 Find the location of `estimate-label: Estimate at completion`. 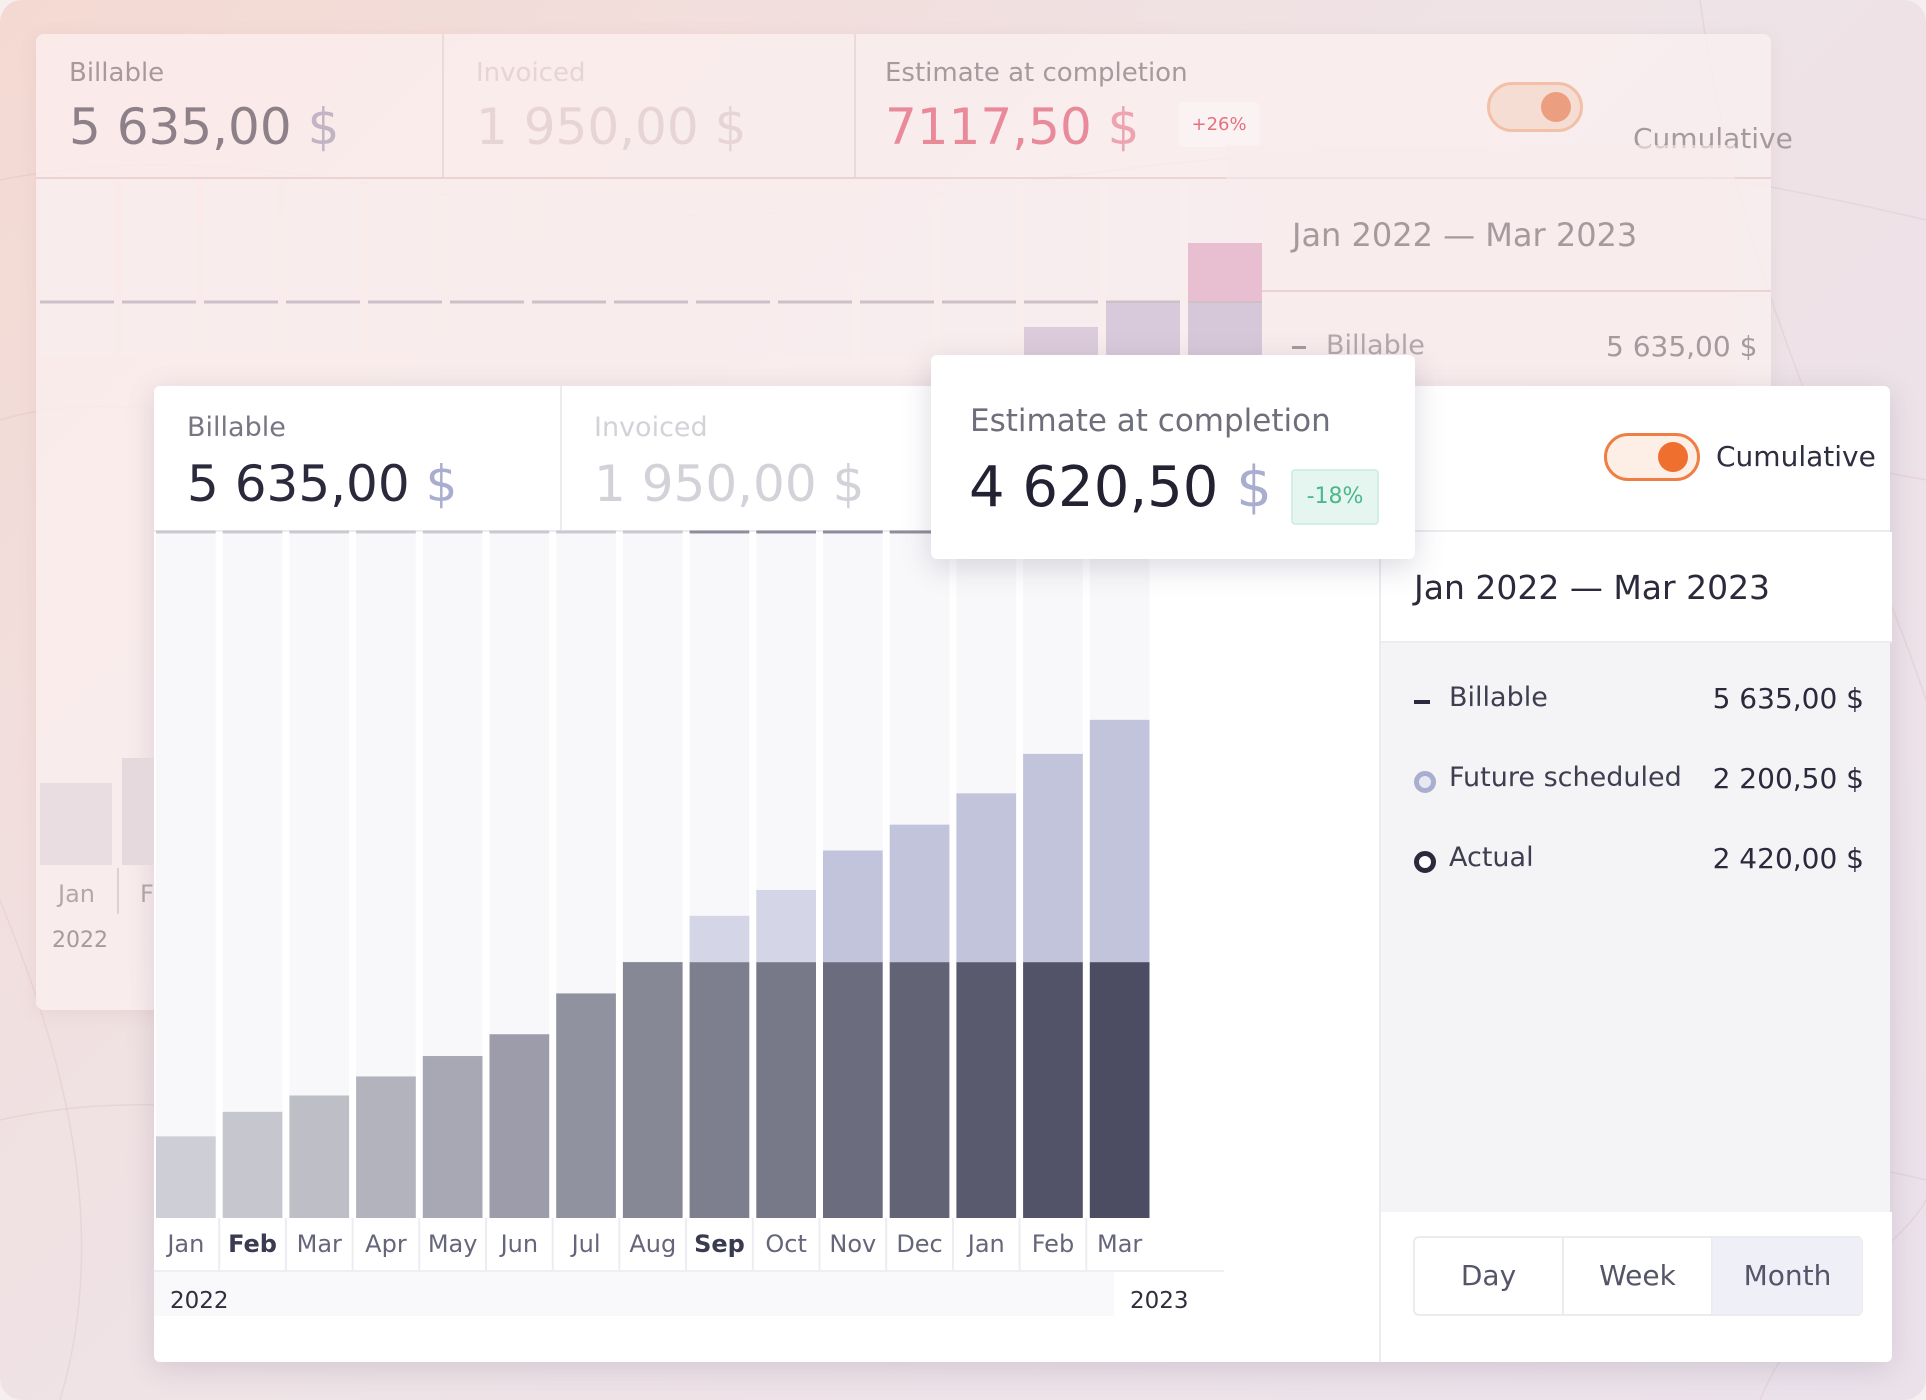

estimate-label: Estimate at completion is located at coordinates (1150, 421).